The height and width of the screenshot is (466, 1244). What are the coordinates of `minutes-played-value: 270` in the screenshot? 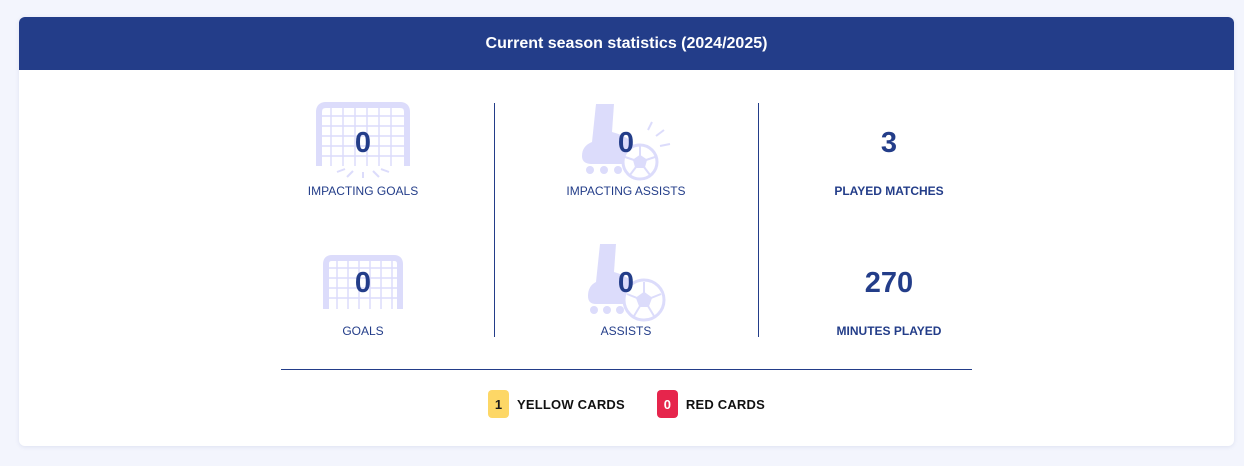 It's located at (889, 283).